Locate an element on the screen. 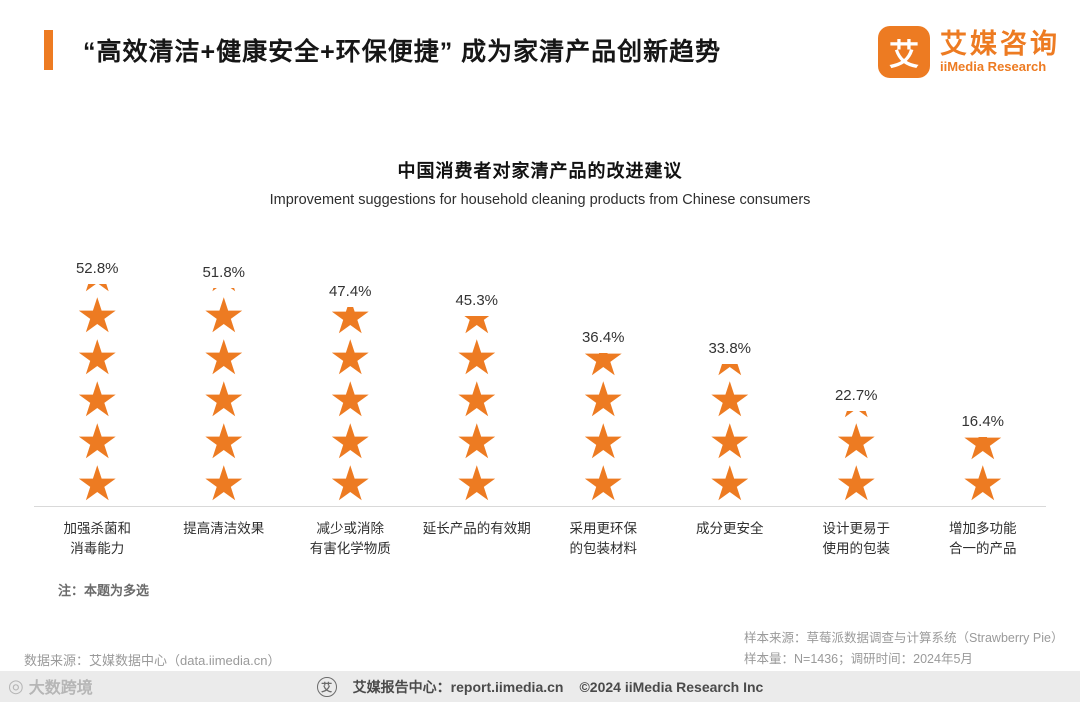  star-column: 51.8% ★★★★★★ is located at coordinates (224, 387).